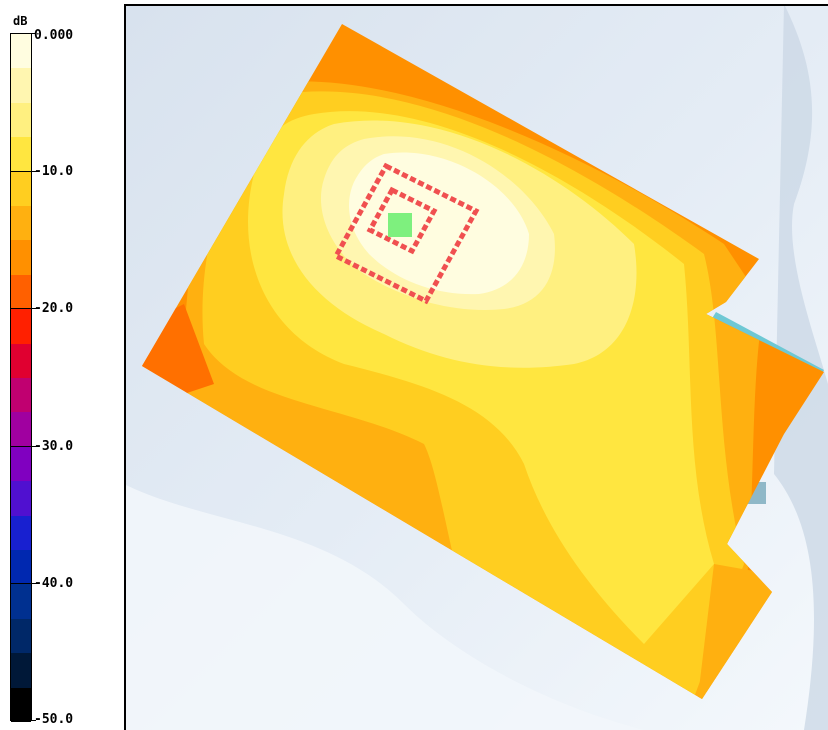 The image size is (828, 730). What do you see at coordinates (54, 309) in the screenshot?
I see `colorbar-tick-label: -20.0` at bounding box center [54, 309].